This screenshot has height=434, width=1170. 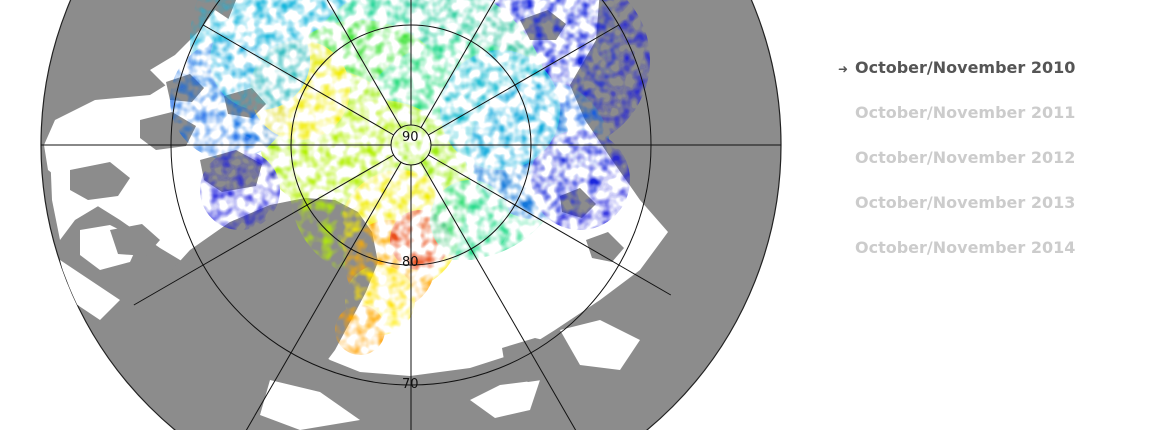 I want to click on period-label: October/November 2011, so click(x=965, y=112).